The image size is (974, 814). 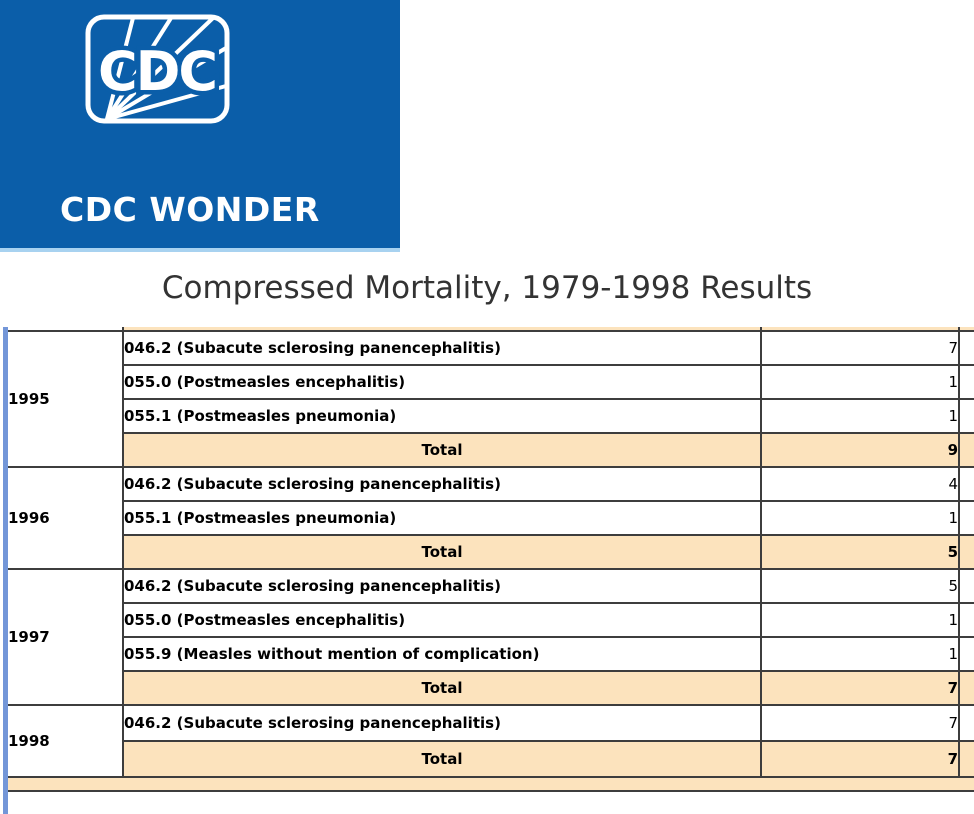 I want to click on year-cell: 1997, so click(x=66, y=637).